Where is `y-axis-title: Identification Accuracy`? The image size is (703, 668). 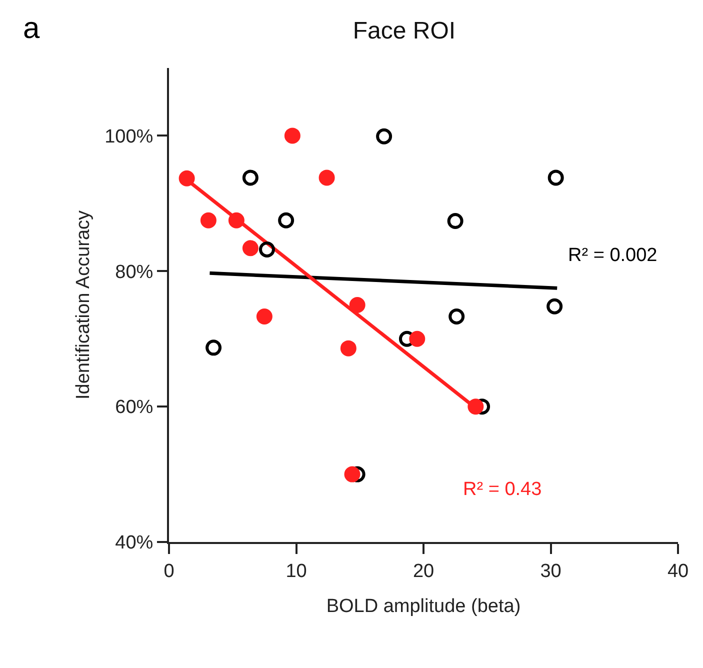 y-axis-title: Identification Accuracy is located at coordinates (83, 305).